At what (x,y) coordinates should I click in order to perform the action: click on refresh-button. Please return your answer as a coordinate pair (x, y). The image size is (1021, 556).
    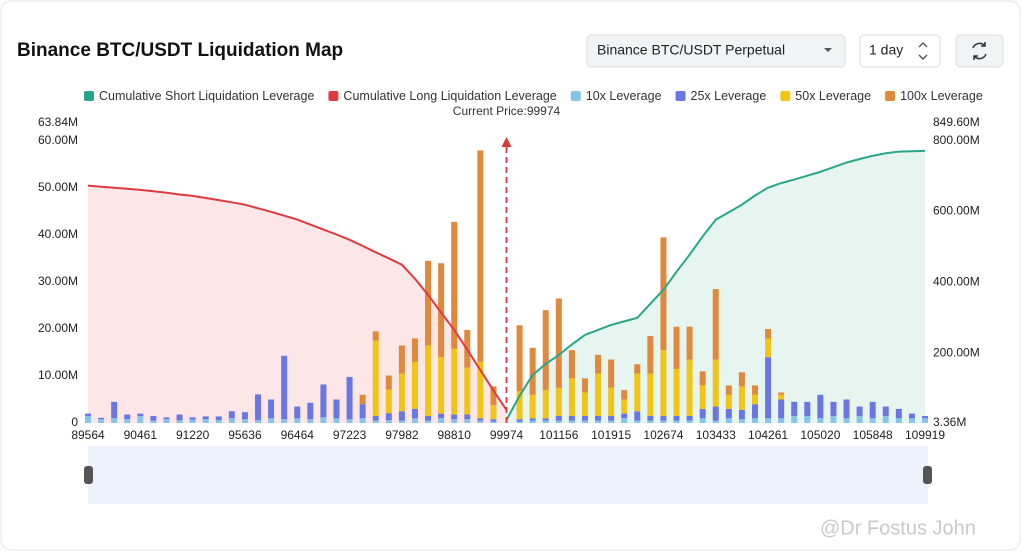
    Looking at the image, I should click on (979, 51).